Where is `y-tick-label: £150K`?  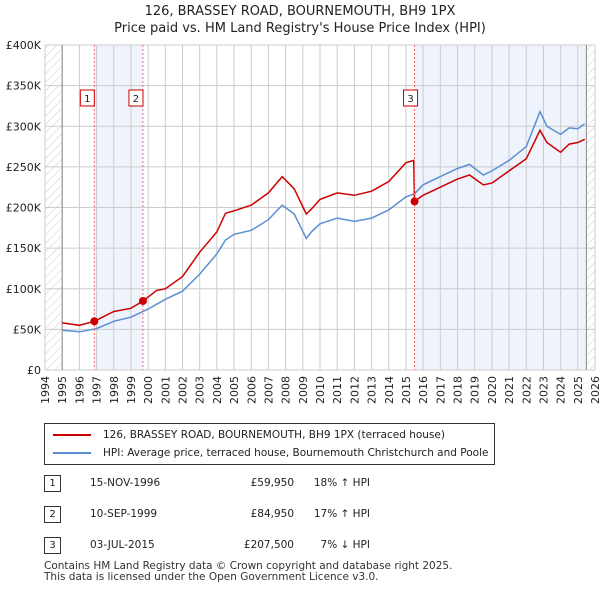 y-tick-label: £150K is located at coordinates (24, 248).